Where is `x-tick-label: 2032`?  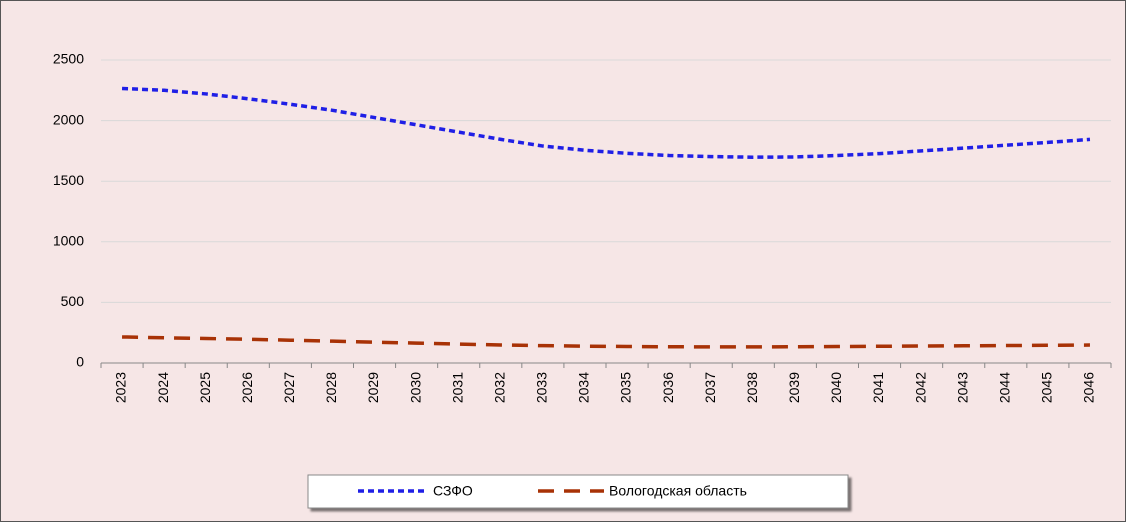
x-tick-label: 2032 is located at coordinates (499, 387).